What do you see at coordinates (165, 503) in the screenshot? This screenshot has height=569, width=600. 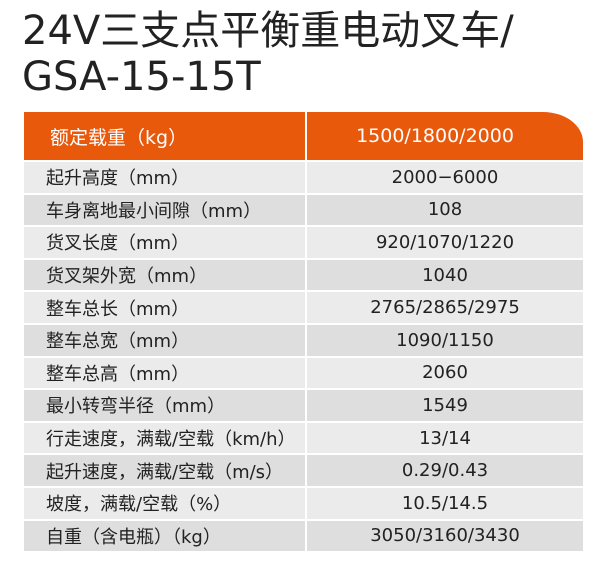 I see `row-label: 坡度，满载/空载（%）` at bounding box center [165, 503].